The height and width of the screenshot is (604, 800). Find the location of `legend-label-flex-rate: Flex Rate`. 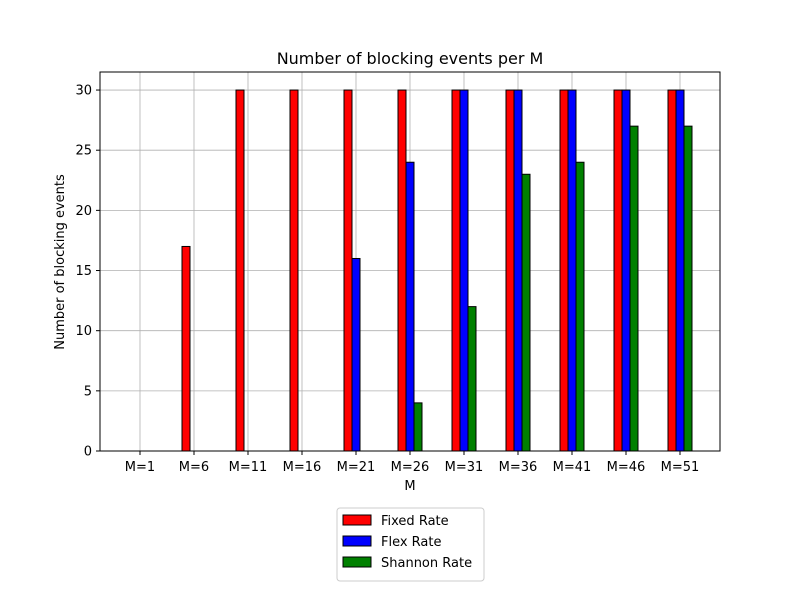

legend-label-flex-rate: Flex Rate is located at coordinates (411, 542).